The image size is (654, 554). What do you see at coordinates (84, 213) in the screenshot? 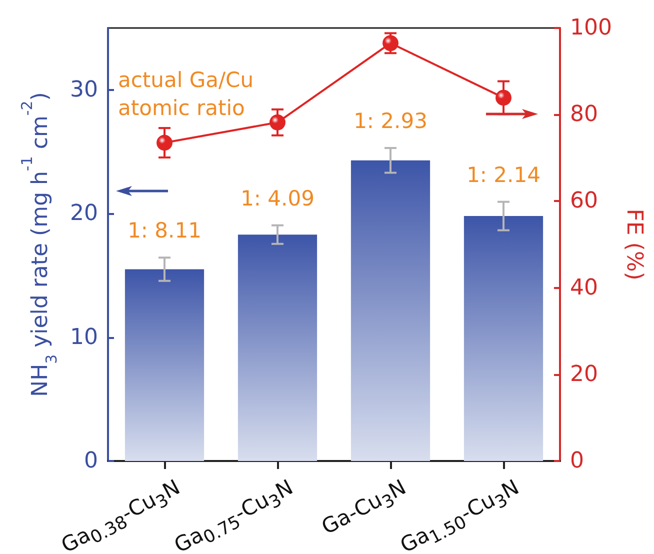
I see `y-tick-label: 20` at bounding box center [84, 213].